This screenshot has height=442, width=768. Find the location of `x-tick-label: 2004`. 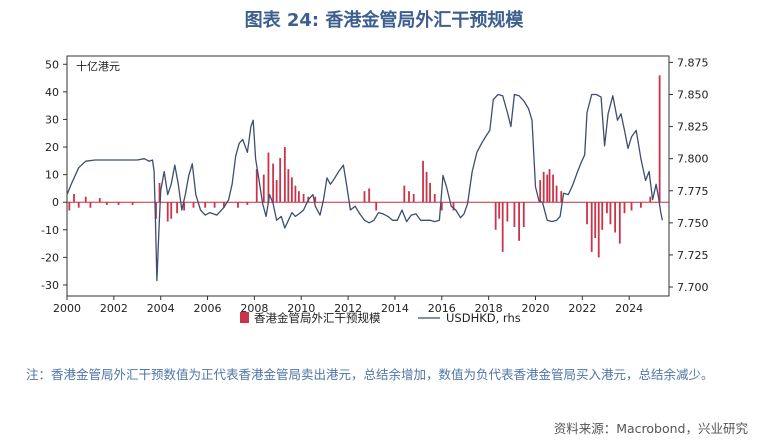

x-tick-label: 2004 is located at coordinates (161, 308).